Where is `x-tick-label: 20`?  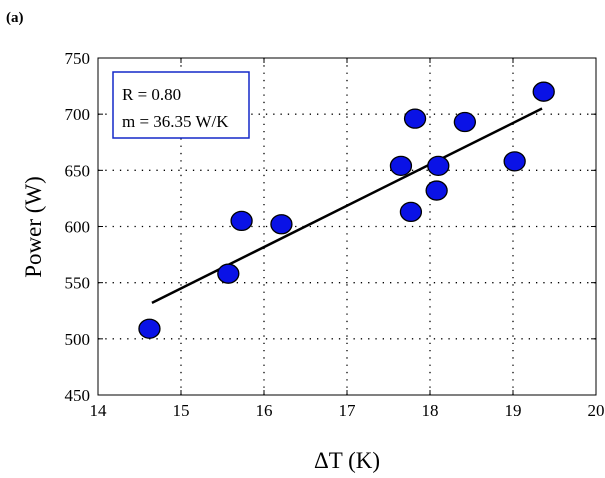
x-tick-label: 20 is located at coordinates (596, 410).